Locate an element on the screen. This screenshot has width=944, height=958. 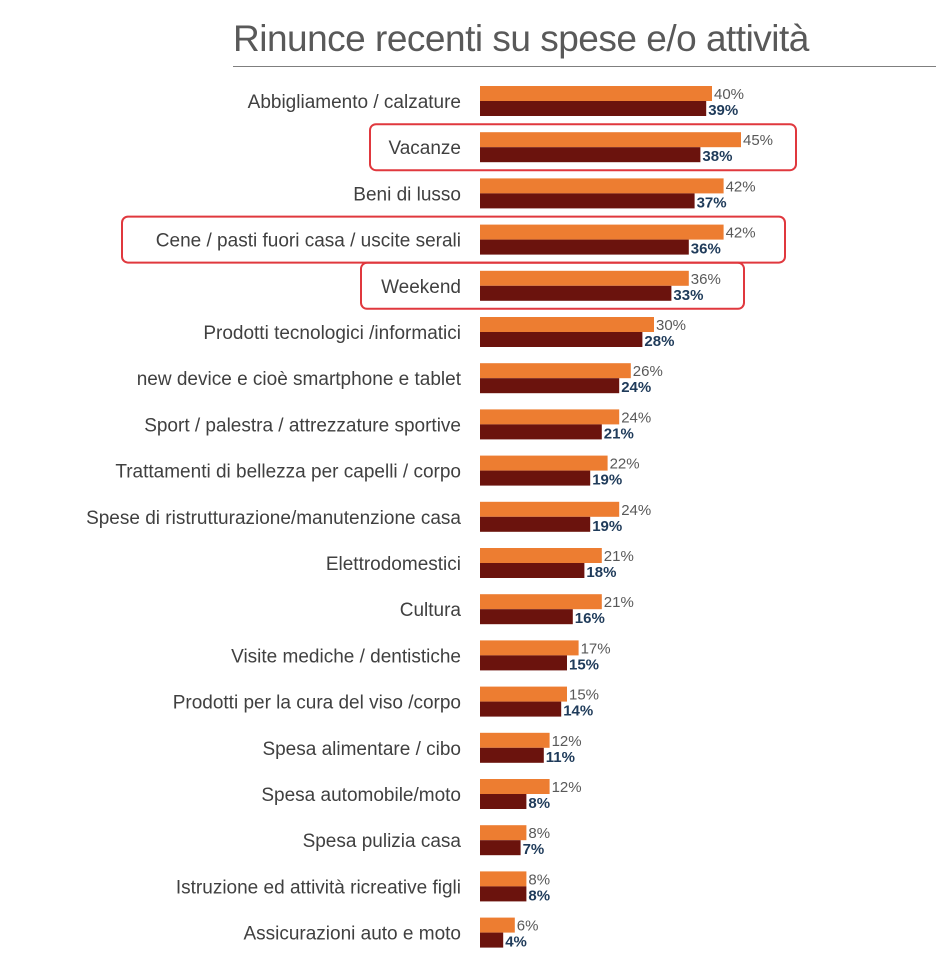
data-label-series-1: 40% is located at coordinates (729, 94).